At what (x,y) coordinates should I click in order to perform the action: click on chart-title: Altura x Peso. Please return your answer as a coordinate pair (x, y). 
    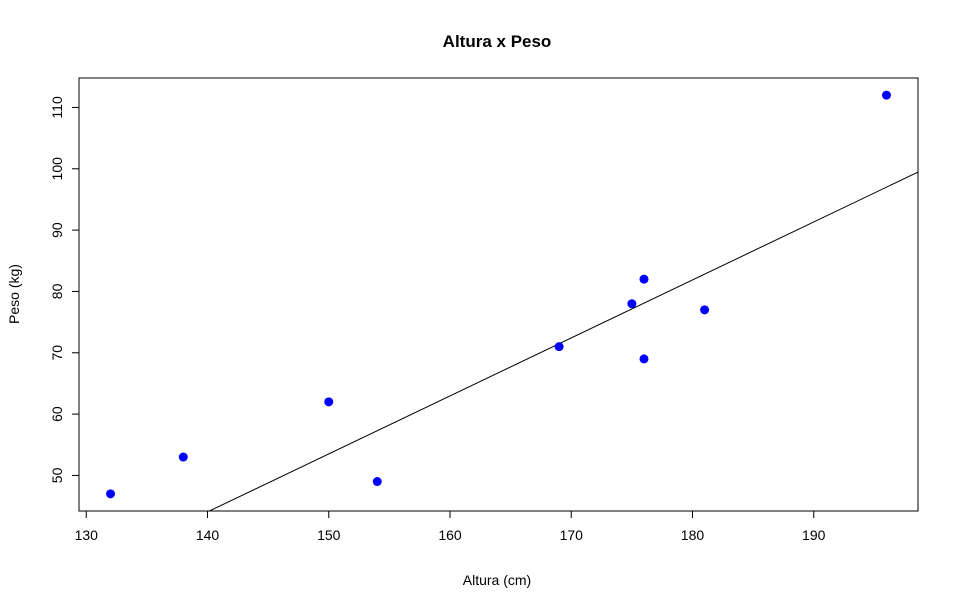
    Looking at the image, I should click on (497, 41).